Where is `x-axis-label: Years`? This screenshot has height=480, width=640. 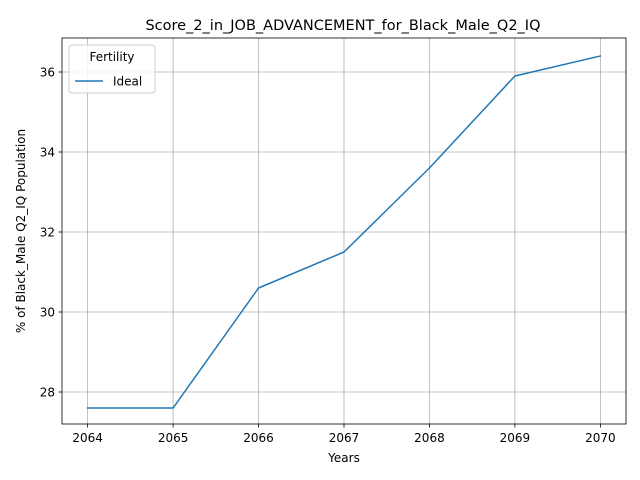 x-axis-label: Years is located at coordinates (343, 458).